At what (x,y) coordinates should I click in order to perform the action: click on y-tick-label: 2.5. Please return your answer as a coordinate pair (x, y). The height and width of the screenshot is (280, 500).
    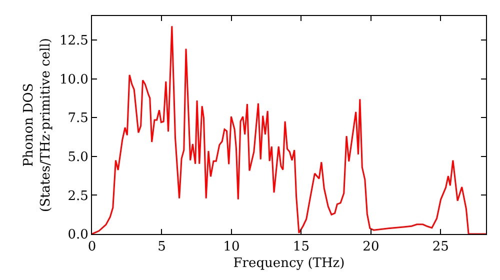
    Looking at the image, I should click on (78, 196).